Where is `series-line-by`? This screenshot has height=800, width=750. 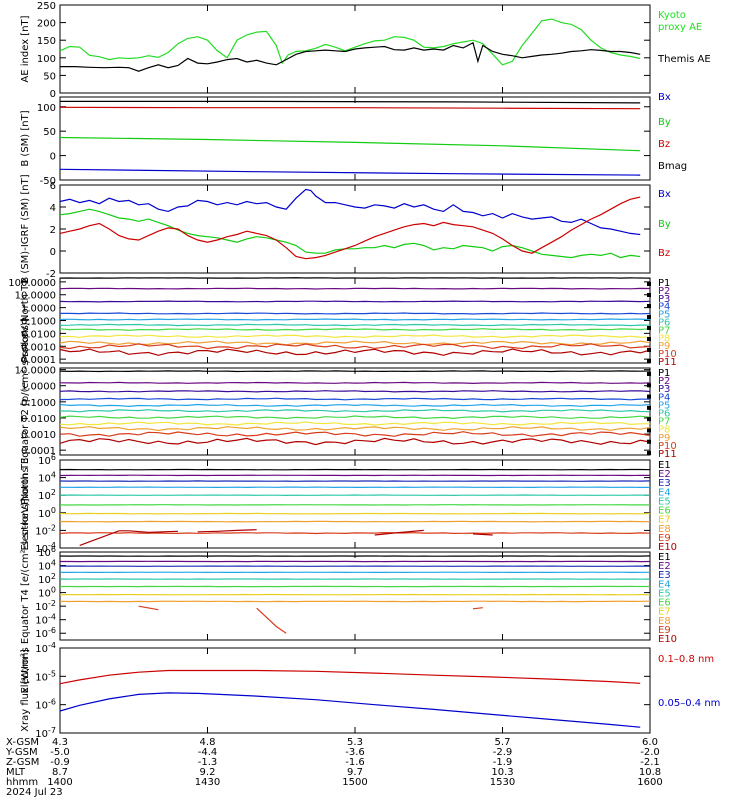
series-line-by is located at coordinates (350, 144).